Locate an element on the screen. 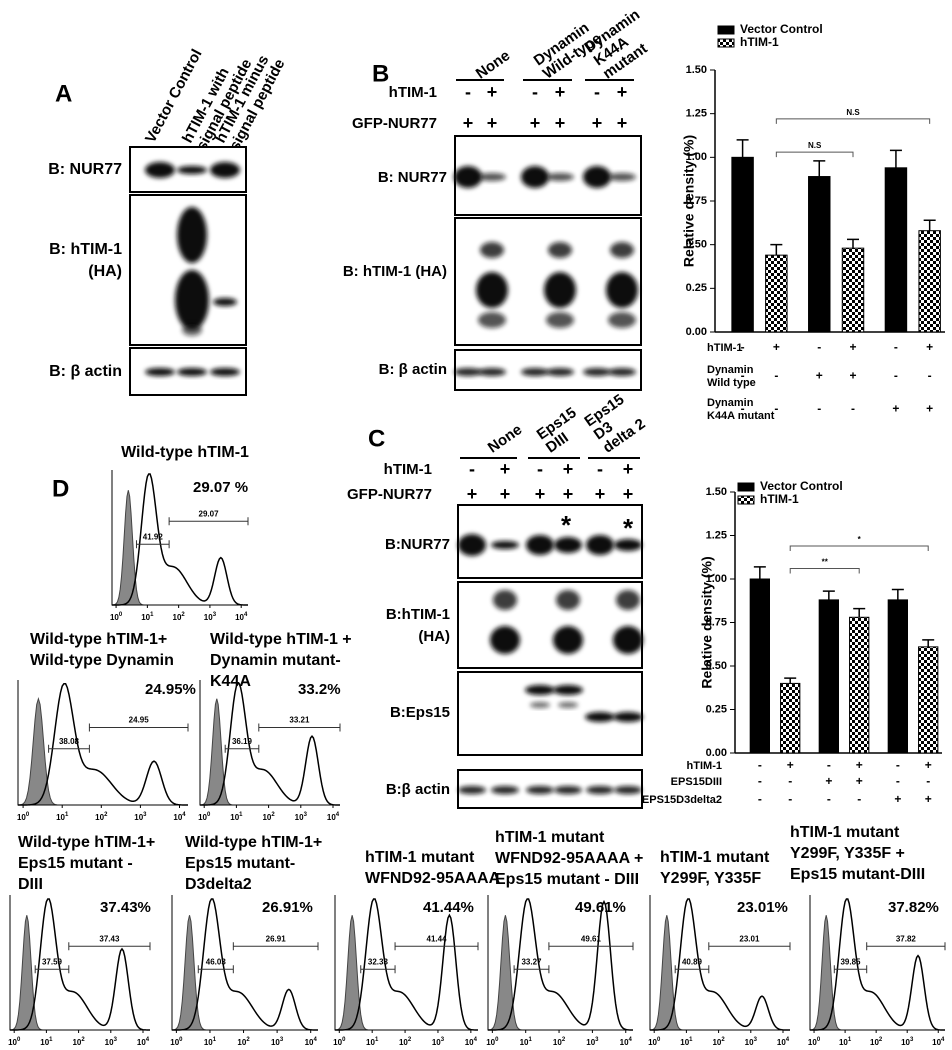  panel-label: A is located at coordinates (63, 93).